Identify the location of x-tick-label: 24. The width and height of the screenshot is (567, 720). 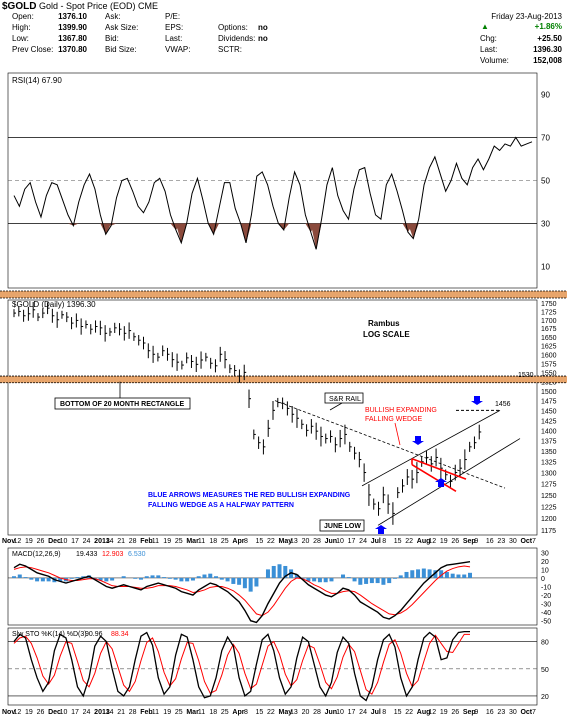
(87, 712).